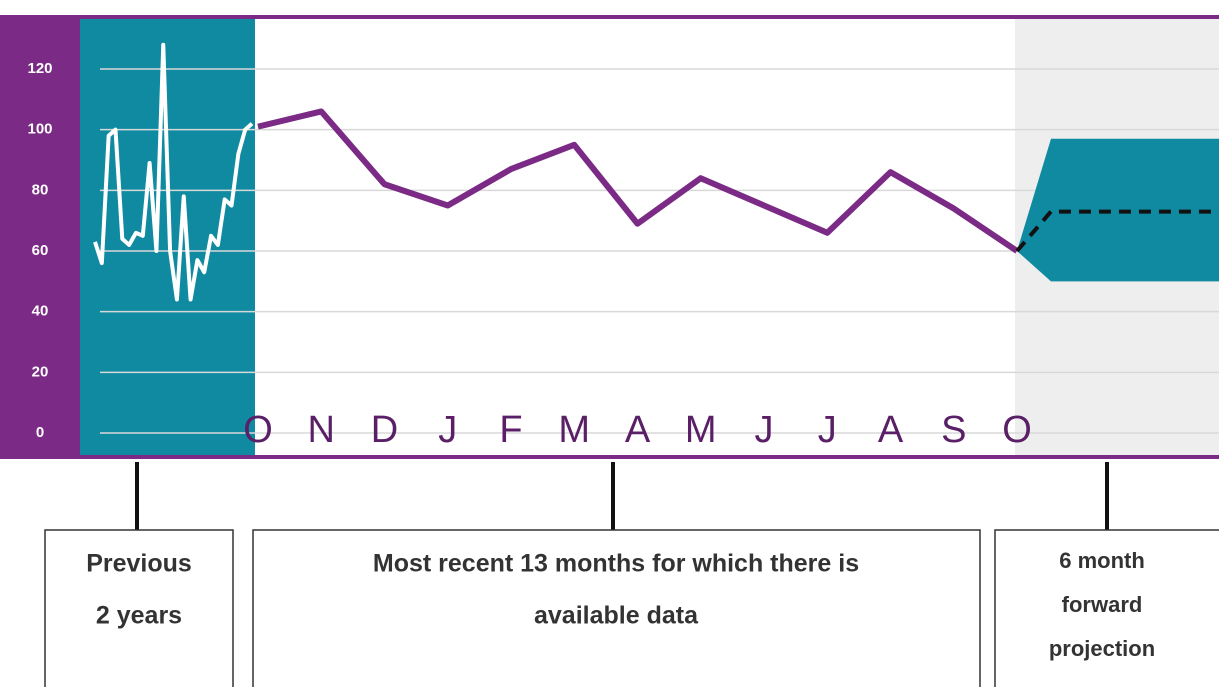 The width and height of the screenshot is (1219, 687). I want to click on projection-line, so click(1117, 231).